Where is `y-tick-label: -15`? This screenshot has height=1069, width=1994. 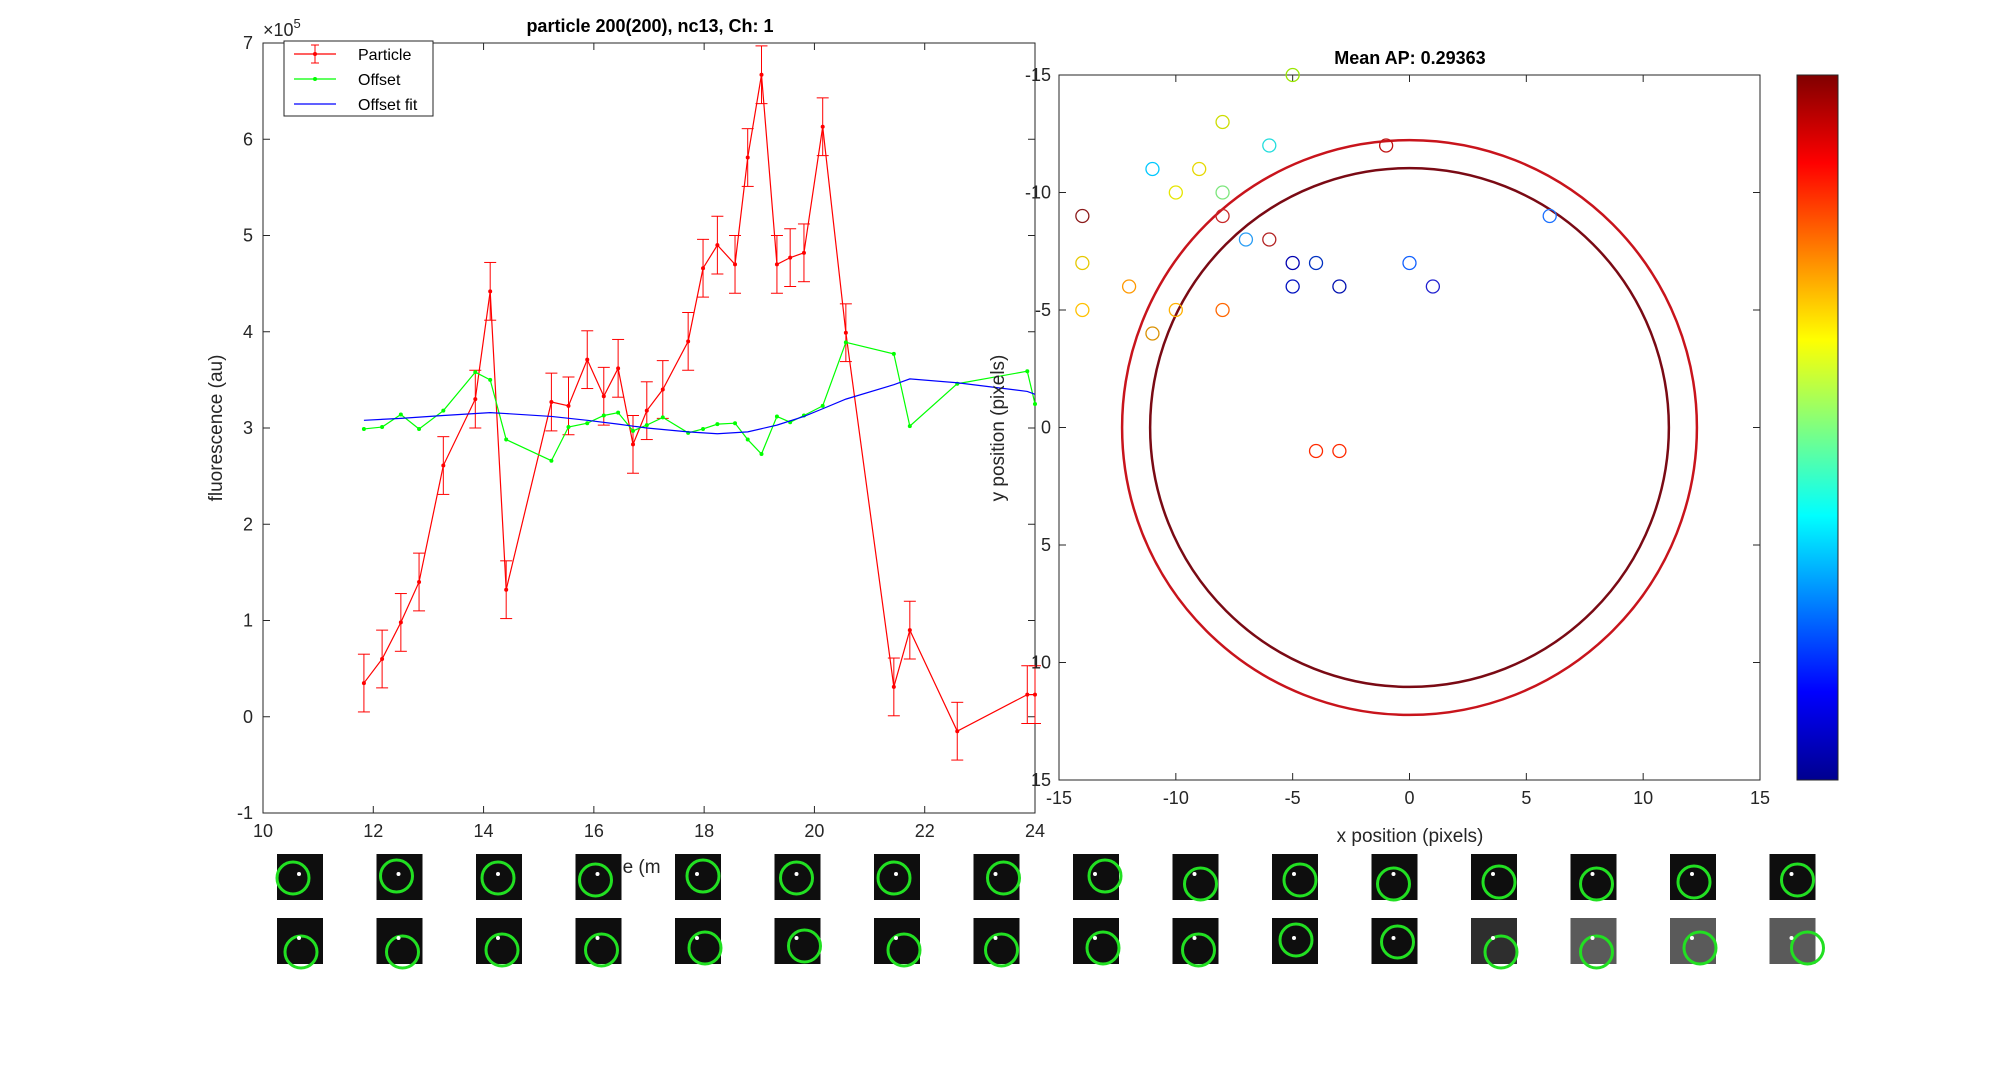 y-tick-label: -15 is located at coordinates (1038, 75).